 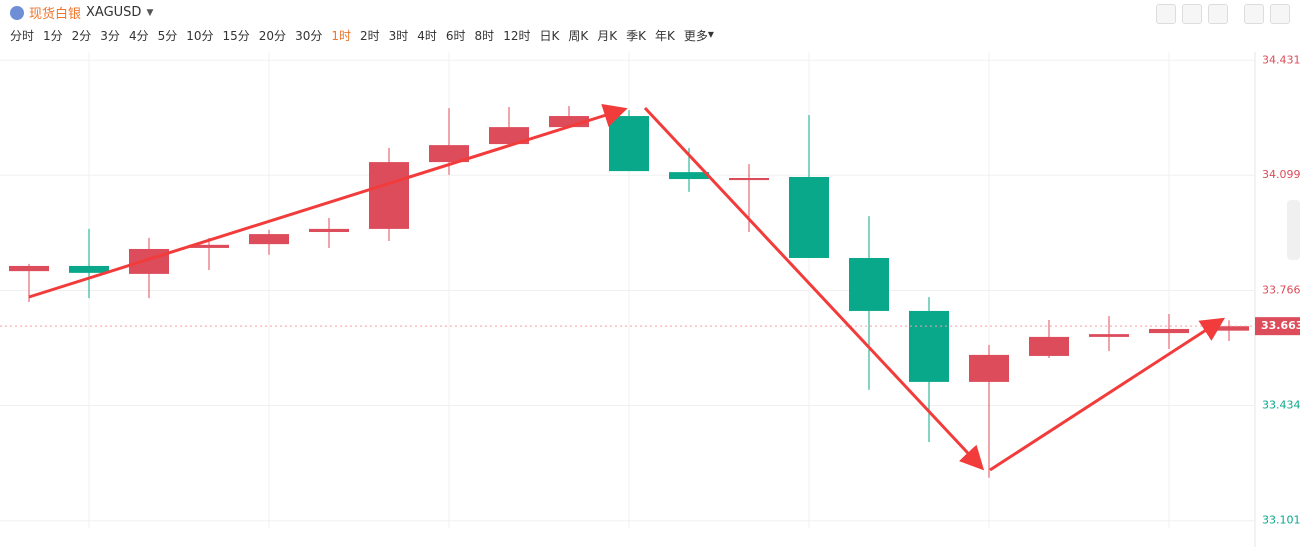 I want to click on interval-tab: 30分, so click(x=309, y=36).